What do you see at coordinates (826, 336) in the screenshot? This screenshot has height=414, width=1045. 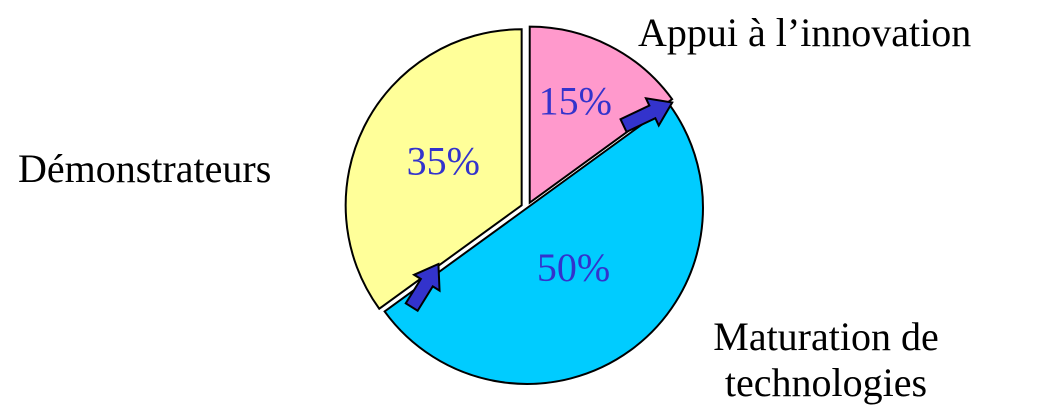 I see `slice-label-maturation-line-1: Maturation de` at bounding box center [826, 336].